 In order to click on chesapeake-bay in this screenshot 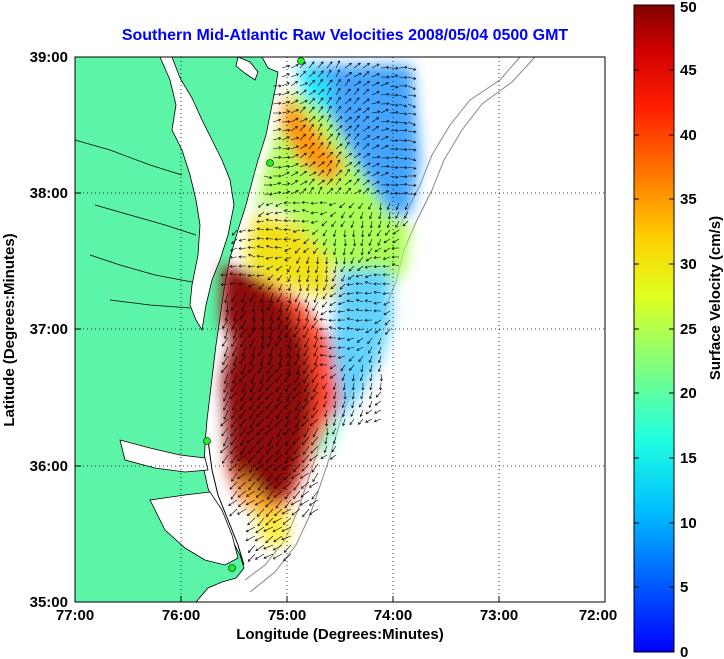, I will do `click(197, 194)`.